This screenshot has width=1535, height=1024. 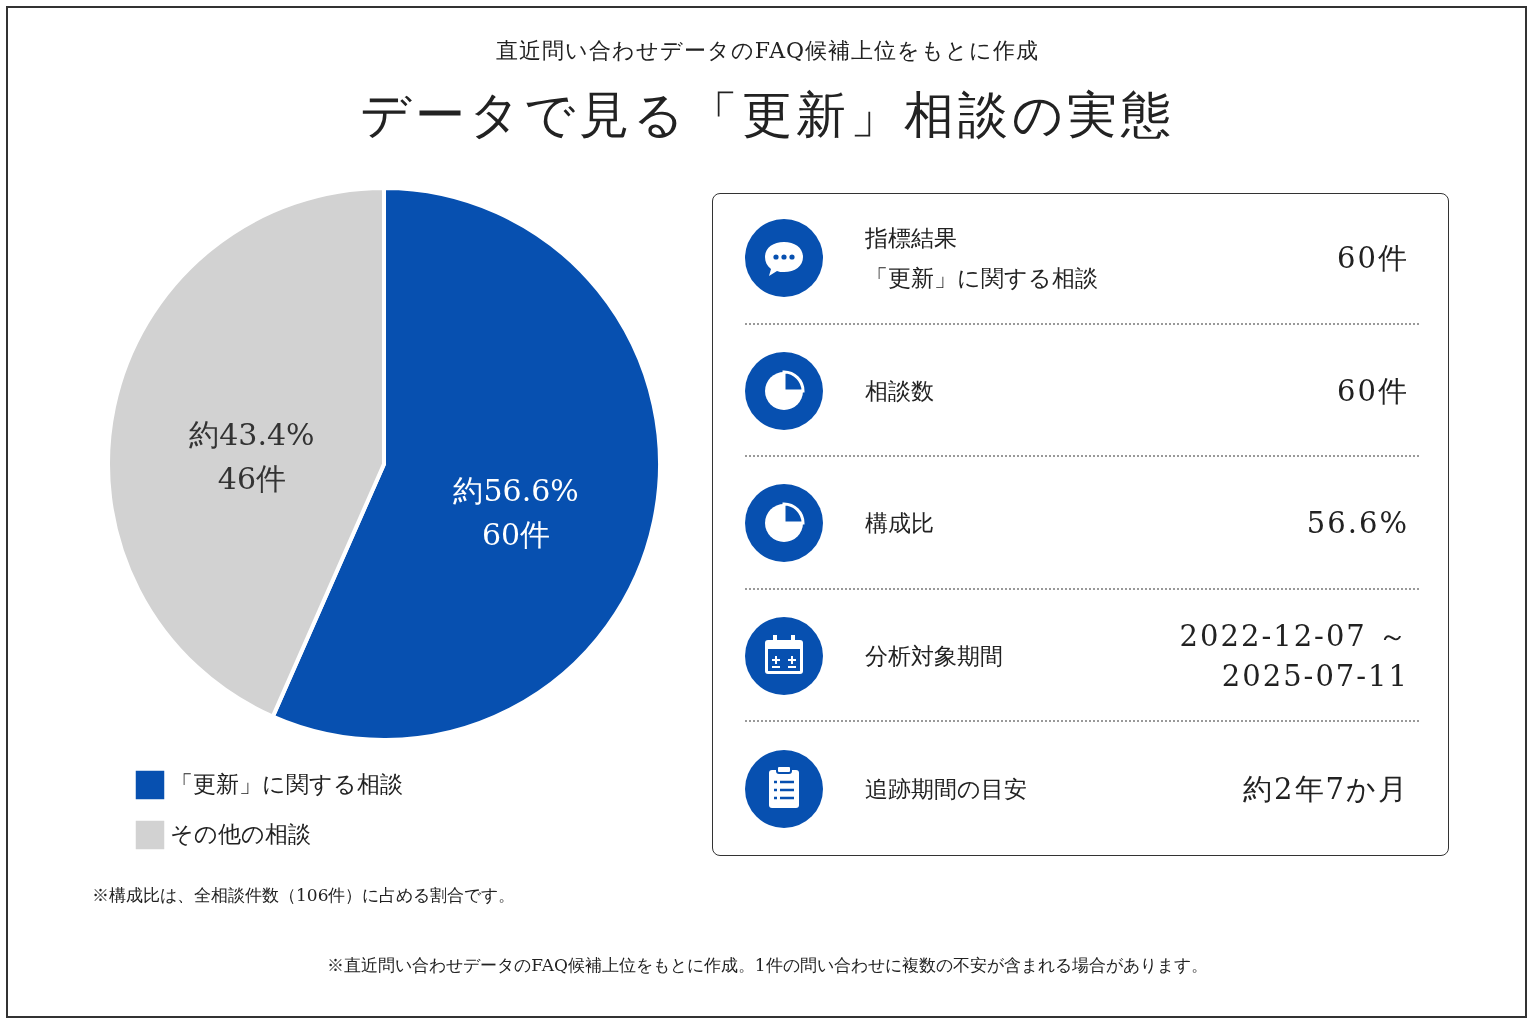 What do you see at coordinates (1326, 788) in the screenshot?
I see `text: 約2年7か月` at bounding box center [1326, 788].